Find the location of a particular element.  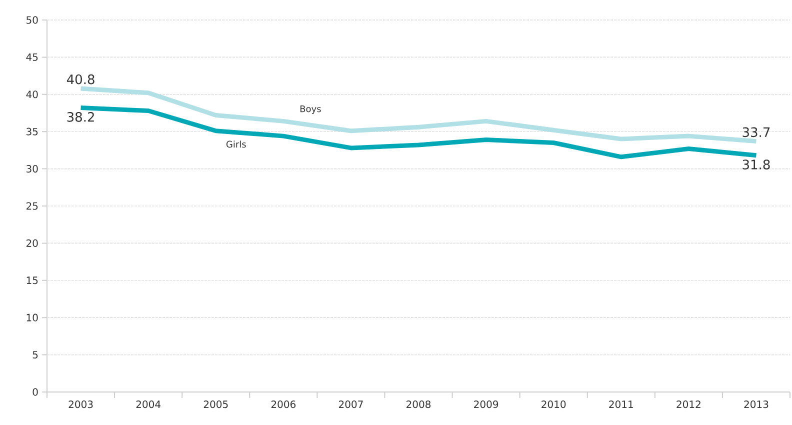

data-label: 31.8 is located at coordinates (756, 165).